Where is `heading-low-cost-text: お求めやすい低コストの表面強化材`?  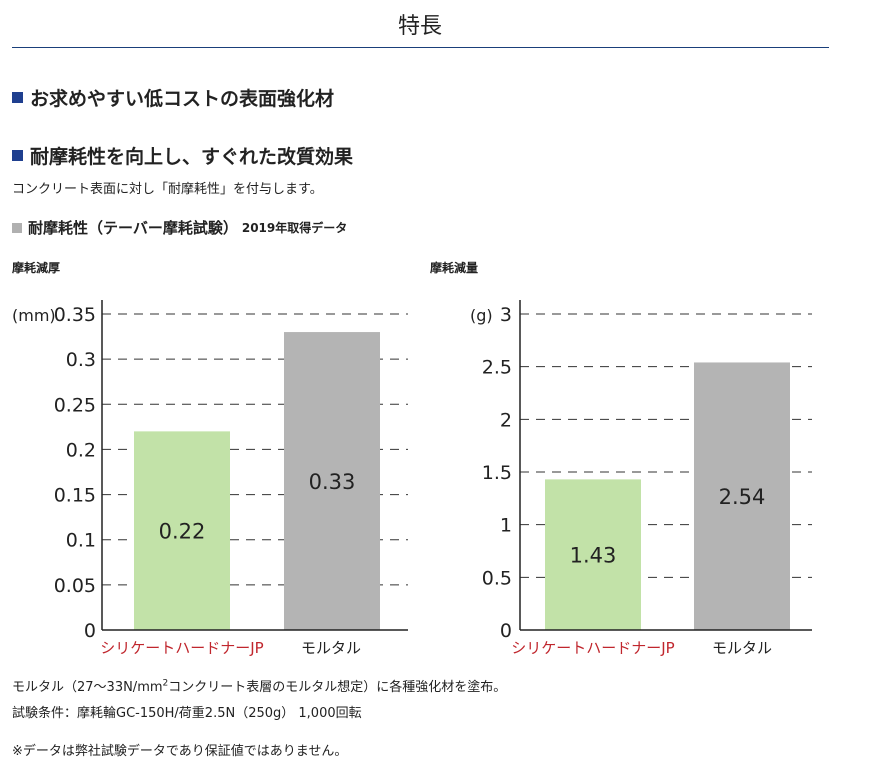
heading-low-cost-text: お求めやすい低コストの表面強化材 is located at coordinates (182, 99).